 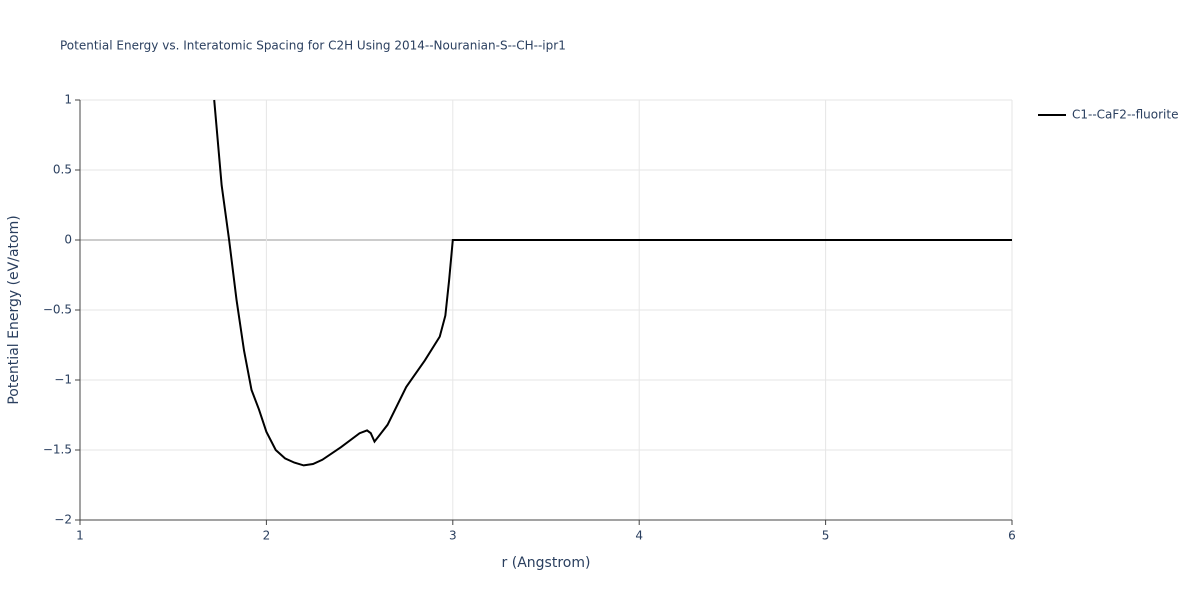 What do you see at coordinates (63, 520) in the screenshot?
I see `y-tick-label: −2` at bounding box center [63, 520].